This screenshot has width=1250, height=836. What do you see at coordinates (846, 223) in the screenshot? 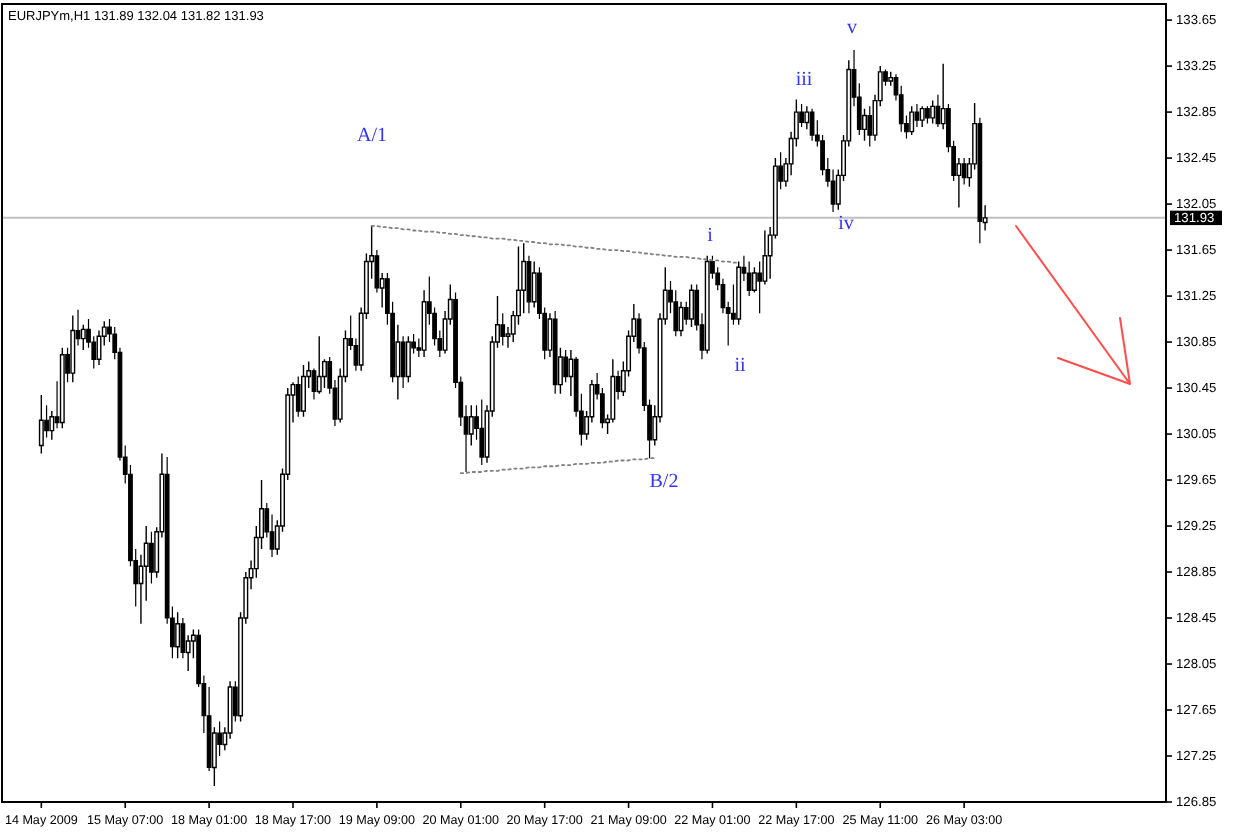
I see `annotation: iv` at bounding box center [846, 223].